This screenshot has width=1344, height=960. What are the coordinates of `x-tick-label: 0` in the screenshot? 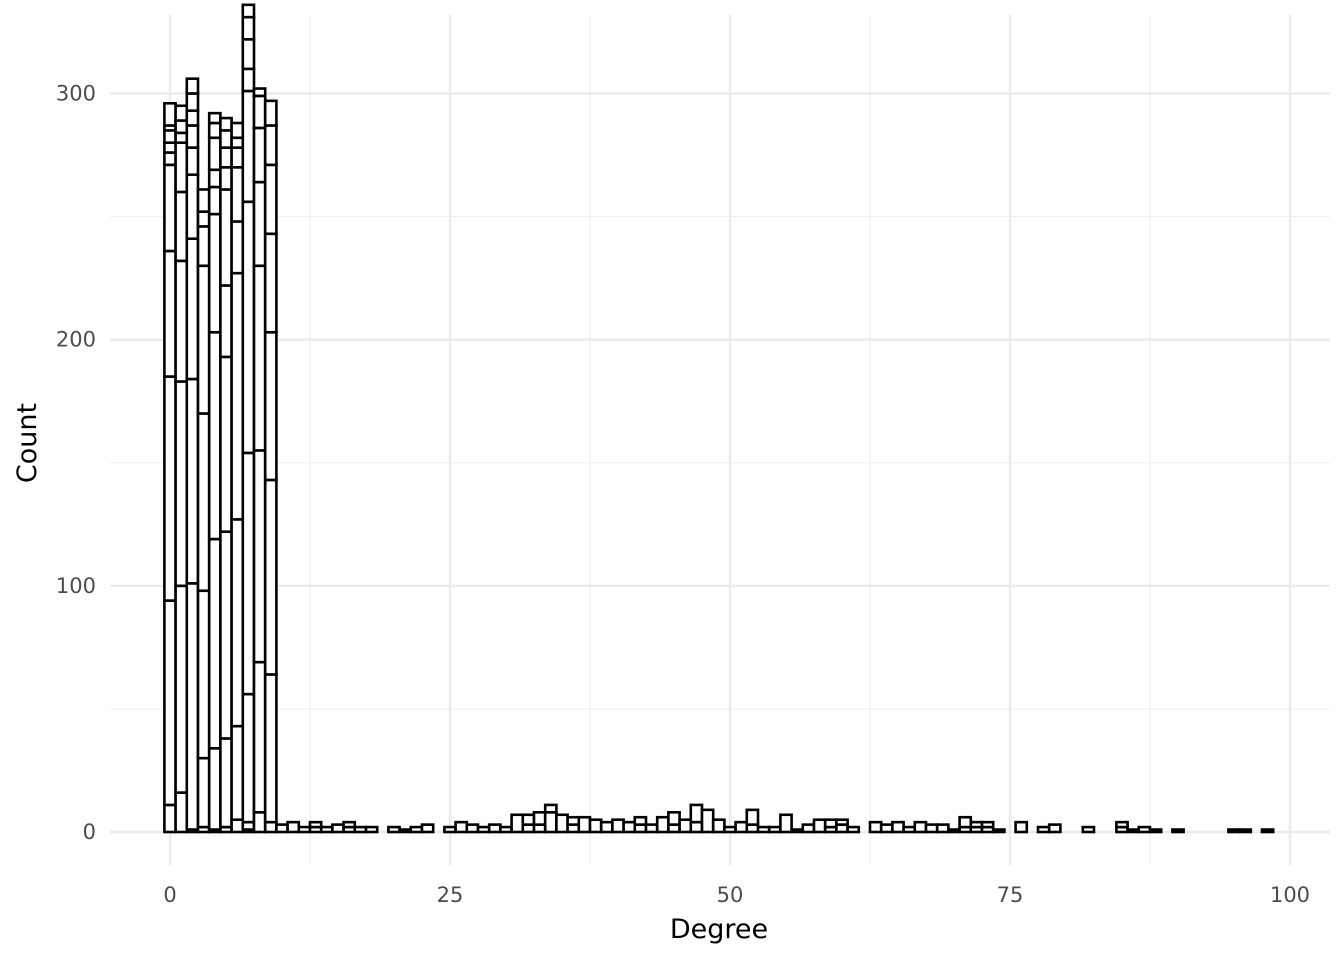 It's located at (169, 895).